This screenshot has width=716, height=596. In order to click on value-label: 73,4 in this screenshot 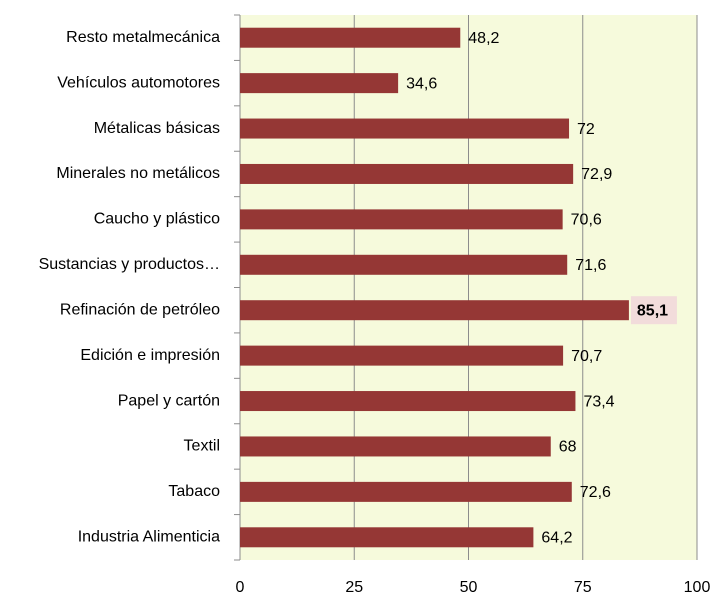, I will do `click(598, 401)`.